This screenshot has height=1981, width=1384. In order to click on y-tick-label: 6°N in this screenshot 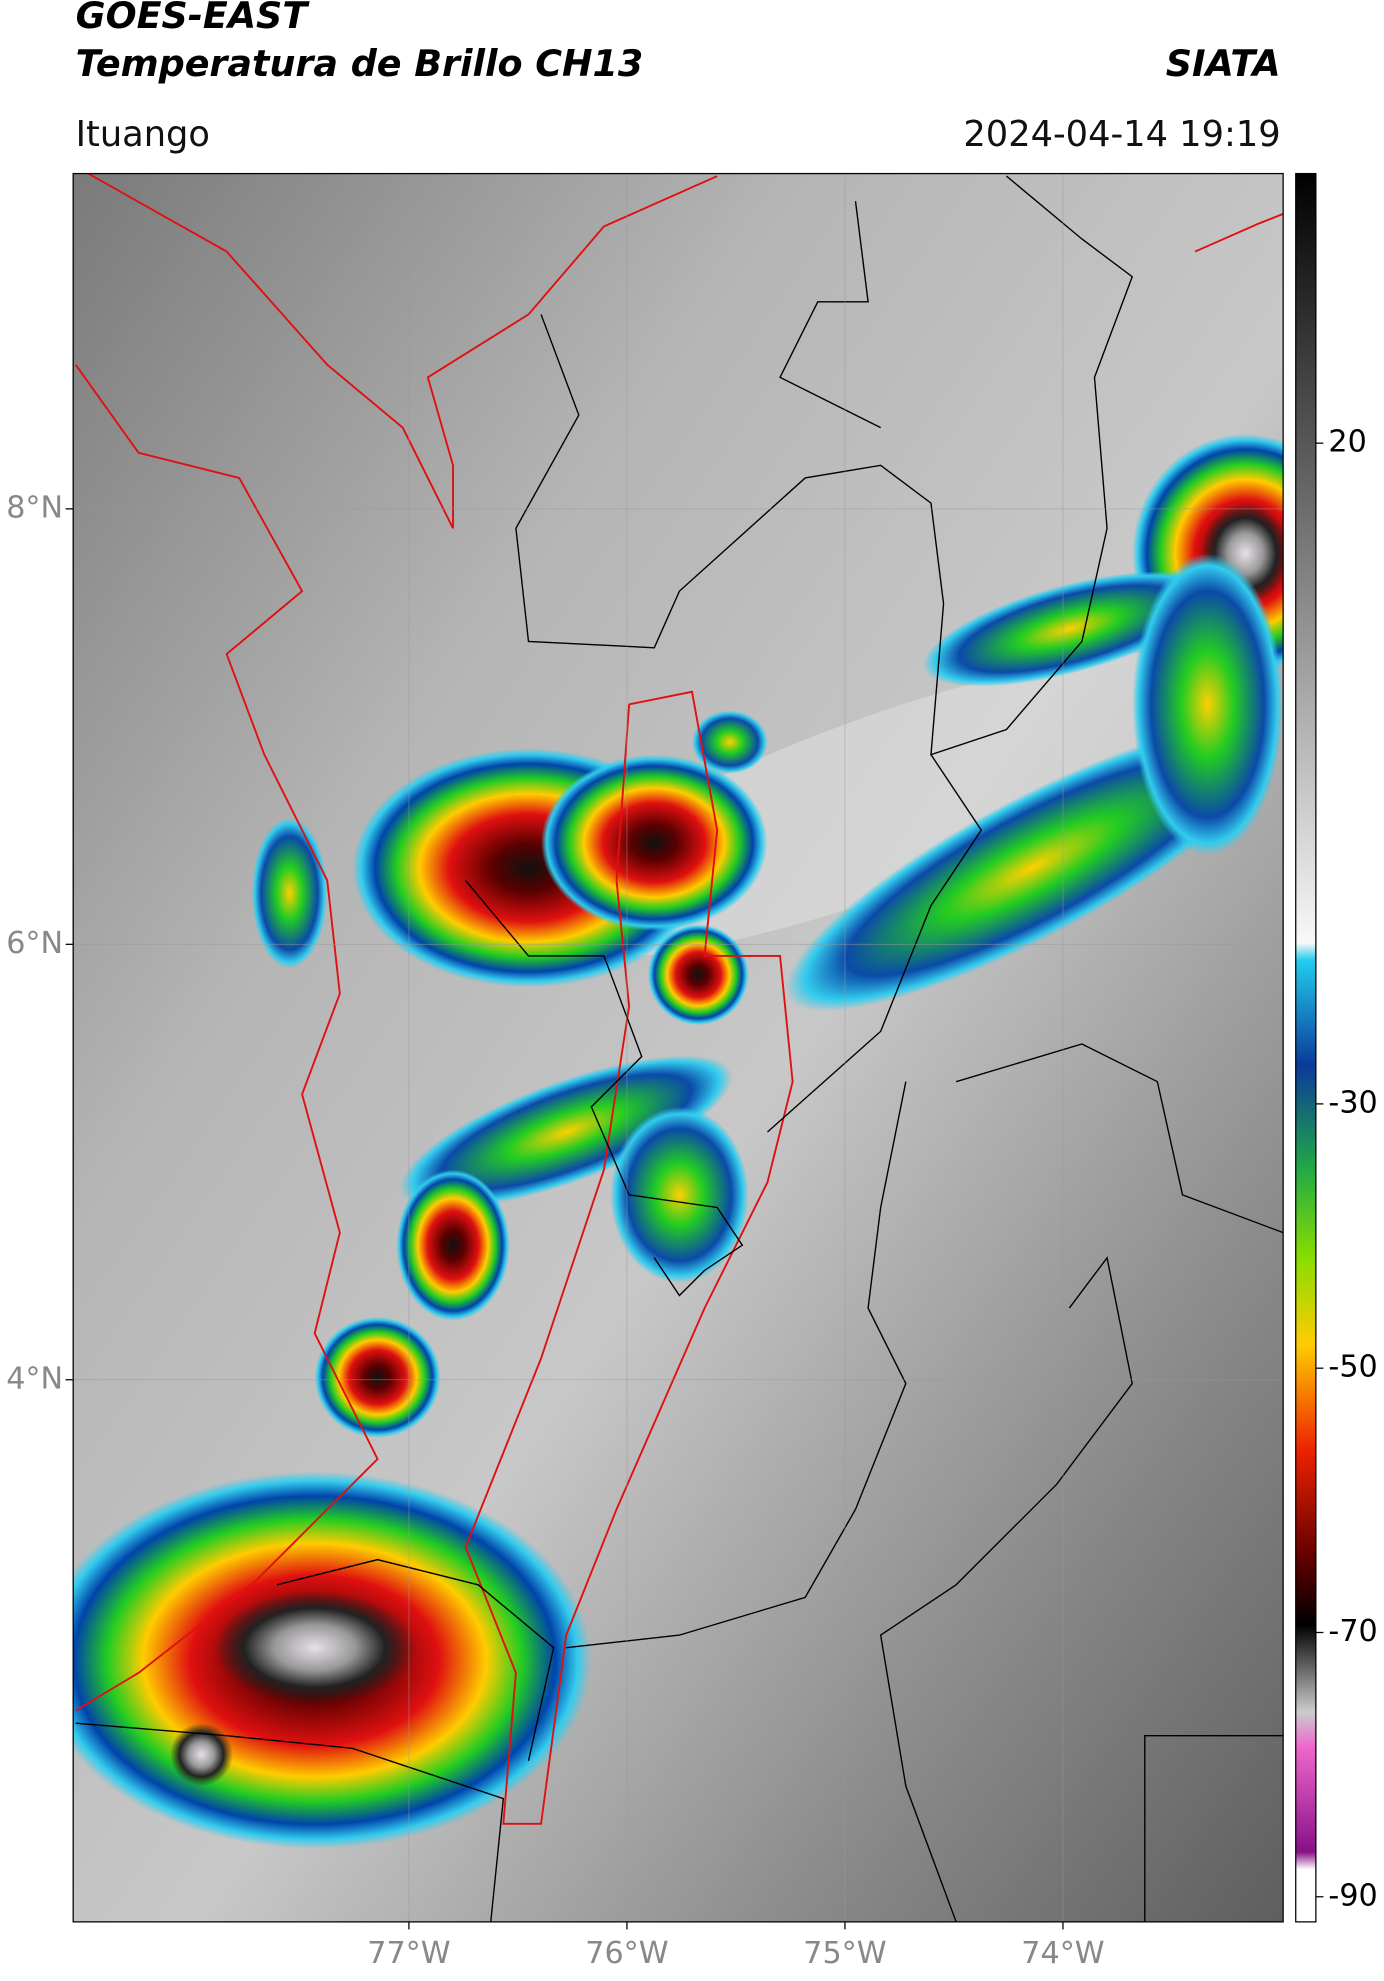, I will do `click(34, 943)`.